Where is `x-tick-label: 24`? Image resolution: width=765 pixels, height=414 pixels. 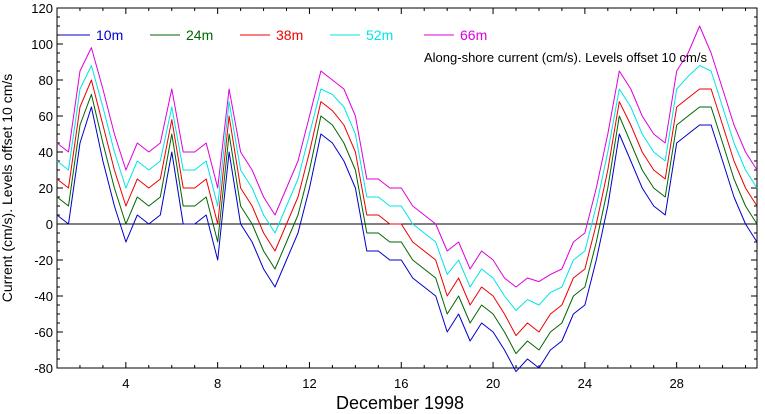 x-tick-label: 24 is located at coordinates (585, 383).